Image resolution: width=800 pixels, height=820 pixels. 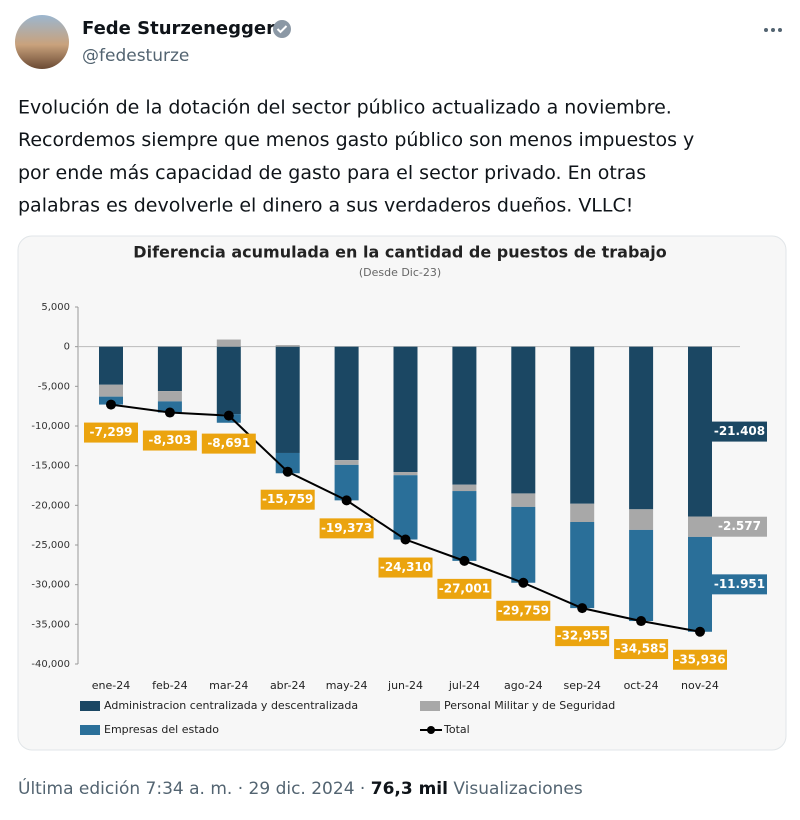 I want to click on total-label: -19,373, so click(x=346, y=528).